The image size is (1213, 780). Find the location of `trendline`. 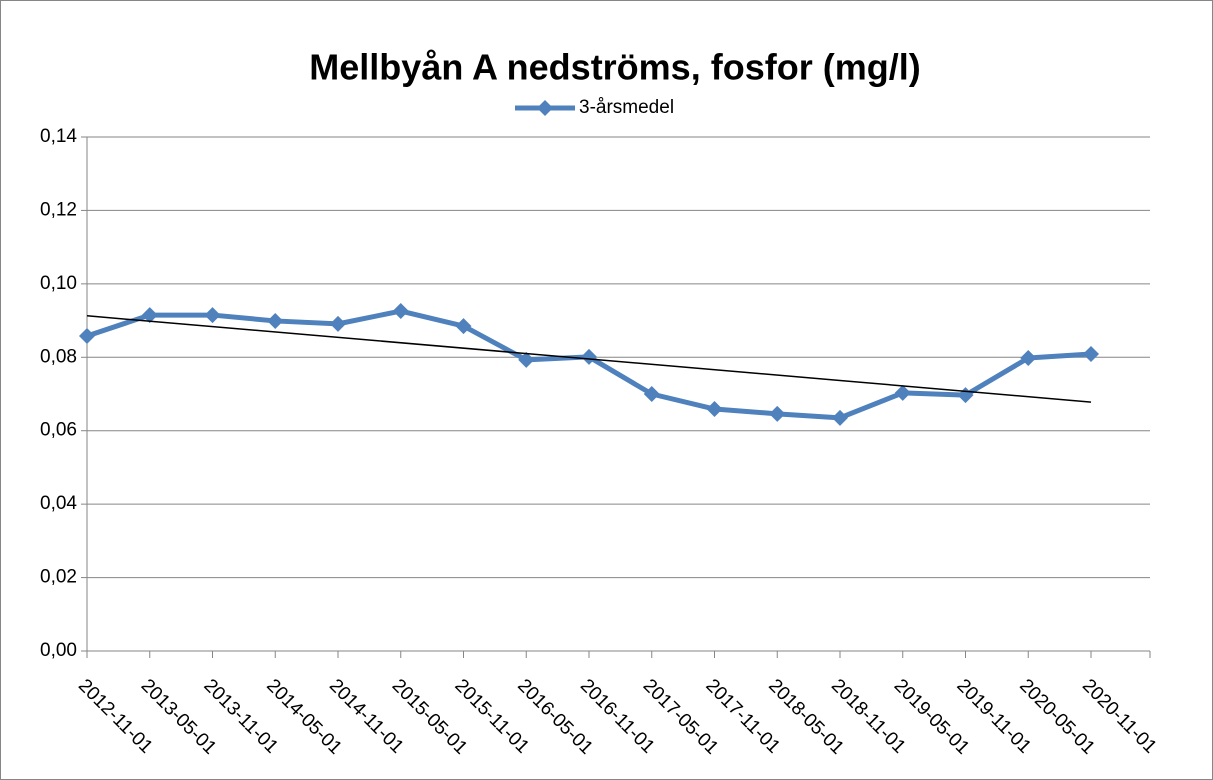

trendline is located at coordinates (589, 359).